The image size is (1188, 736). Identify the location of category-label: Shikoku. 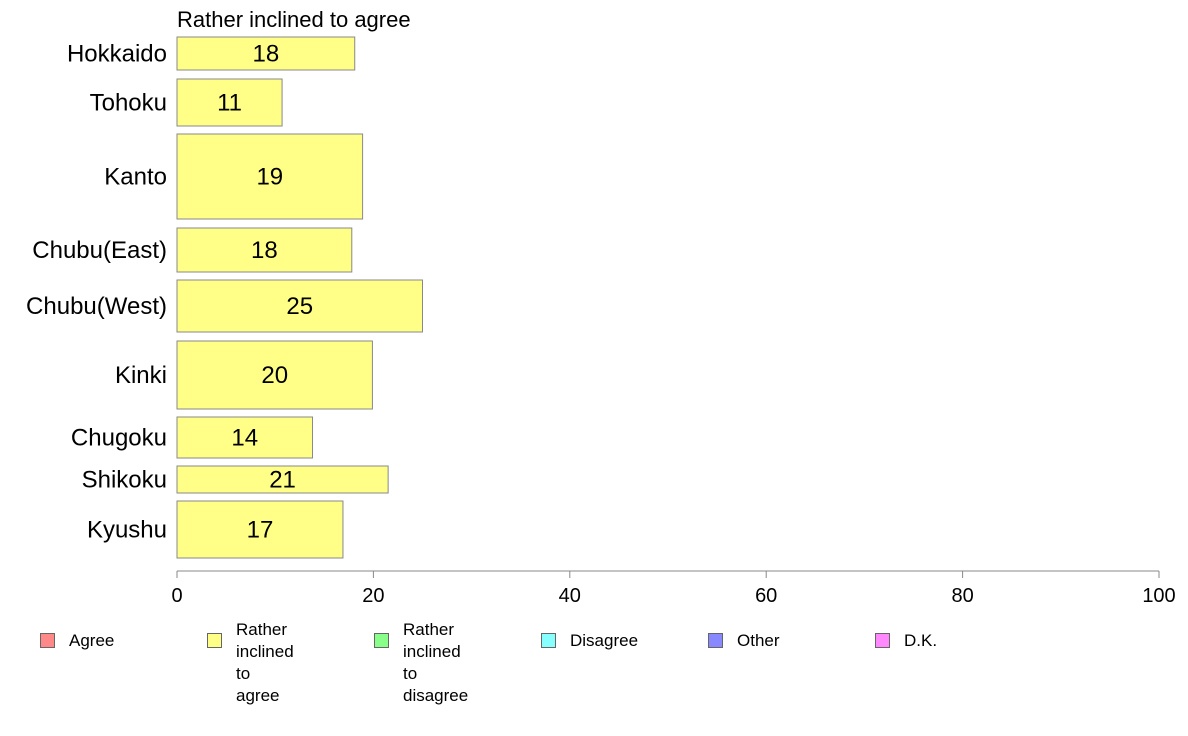
(124, 480).